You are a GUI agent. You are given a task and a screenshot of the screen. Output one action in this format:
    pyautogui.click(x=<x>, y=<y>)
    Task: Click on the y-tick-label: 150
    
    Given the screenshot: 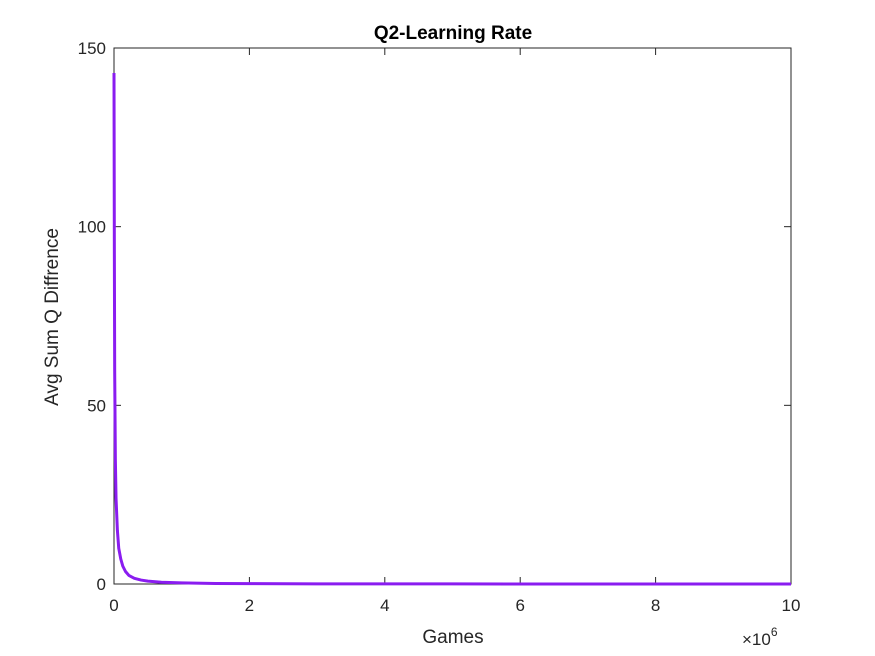 What is the action you would take?
    pyautogui.click(x=92, y=48)
    